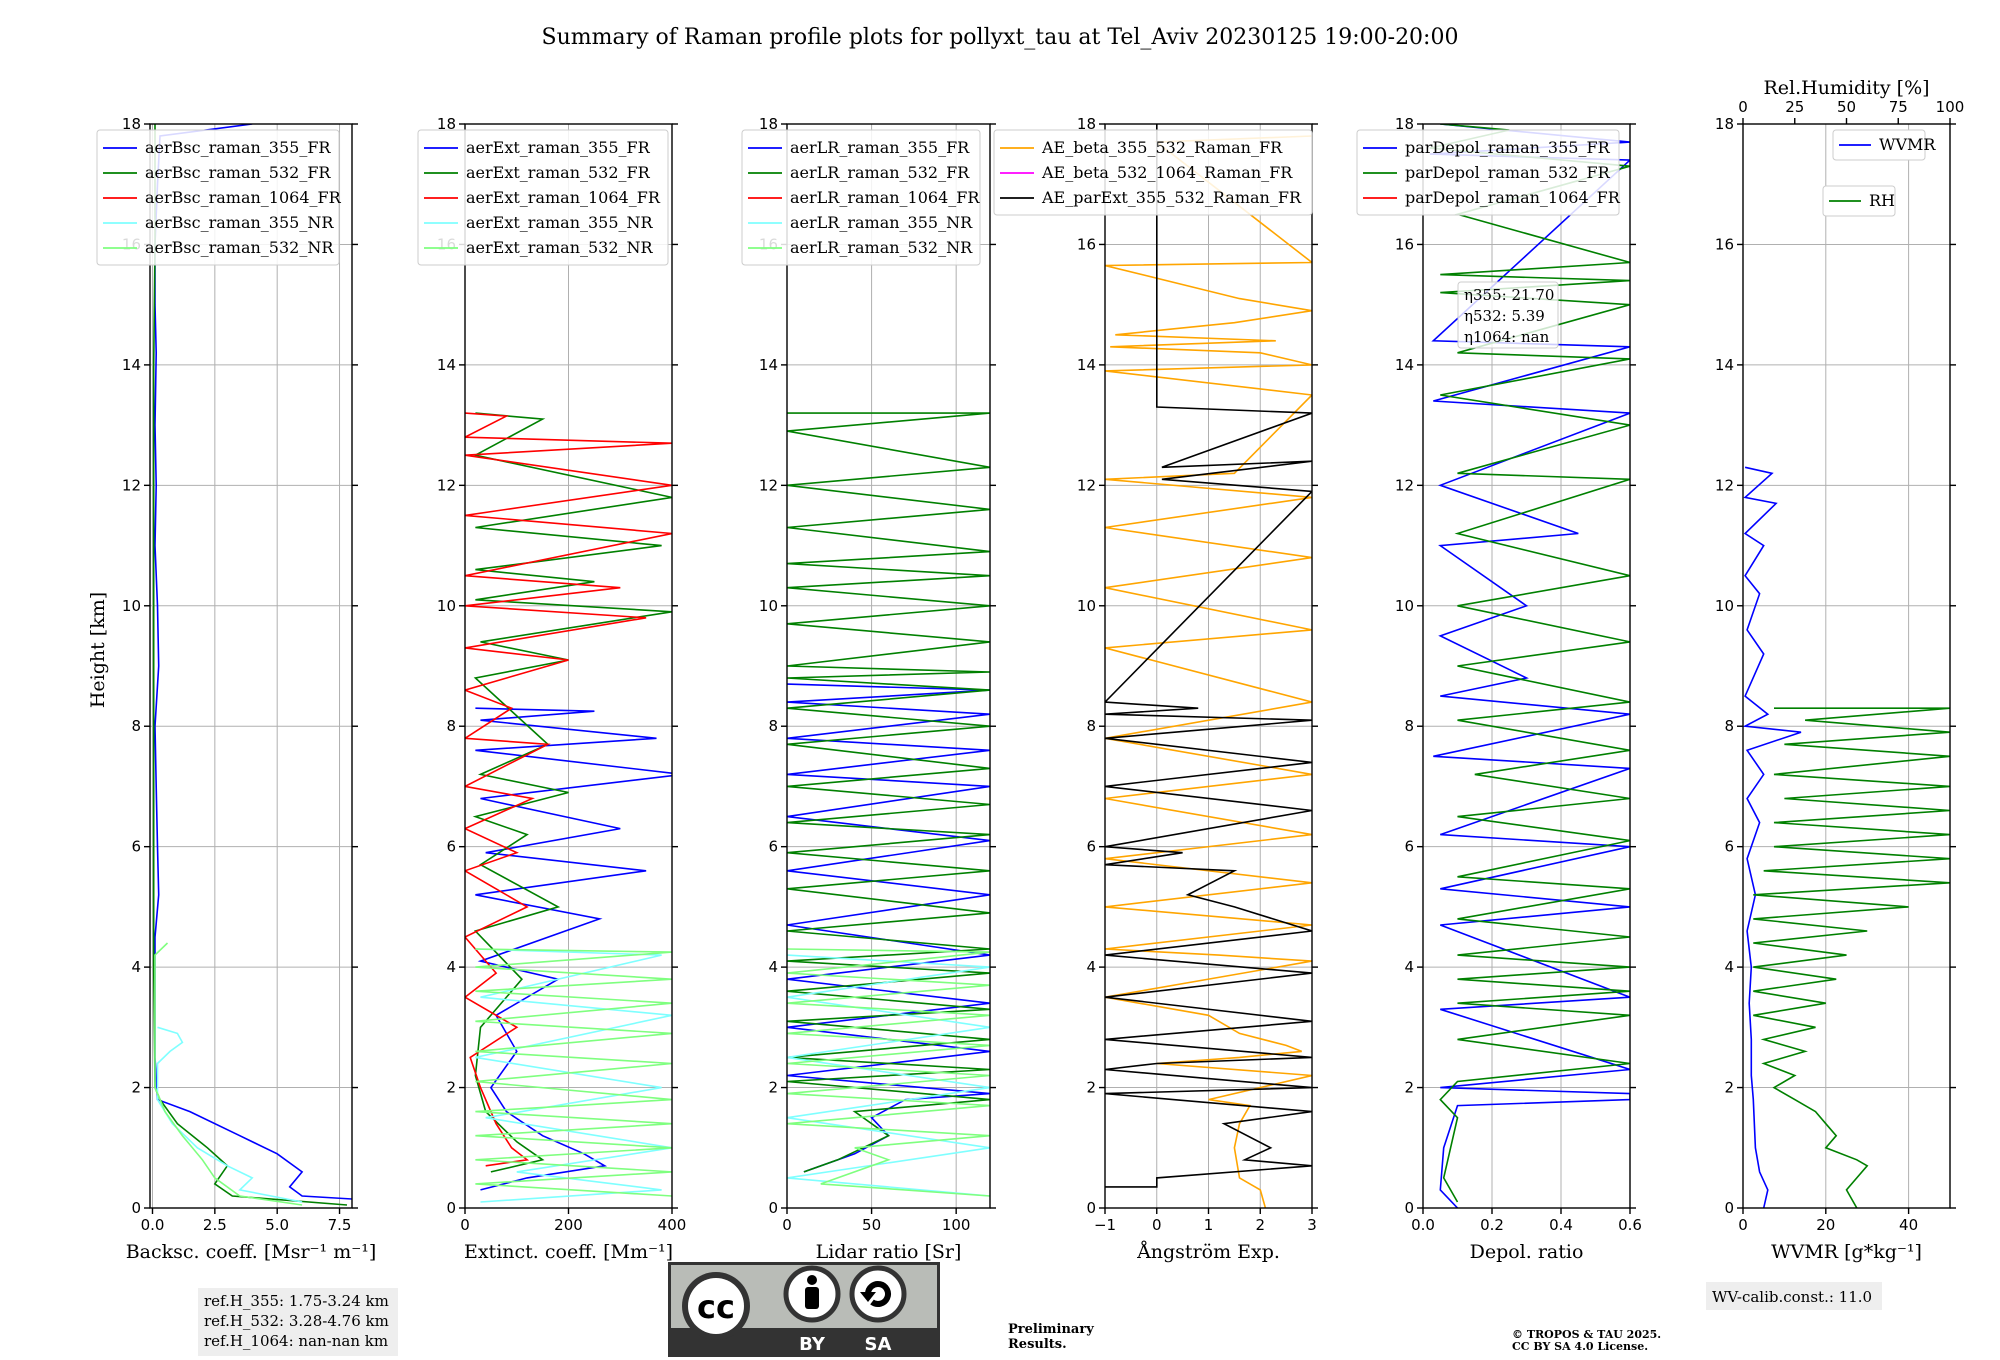  What do you see at coordinates (563, 197) in the screenshot?
I see `legend-label-2: aerExt_raman_1064_FR` at bounding box center [563, 197].